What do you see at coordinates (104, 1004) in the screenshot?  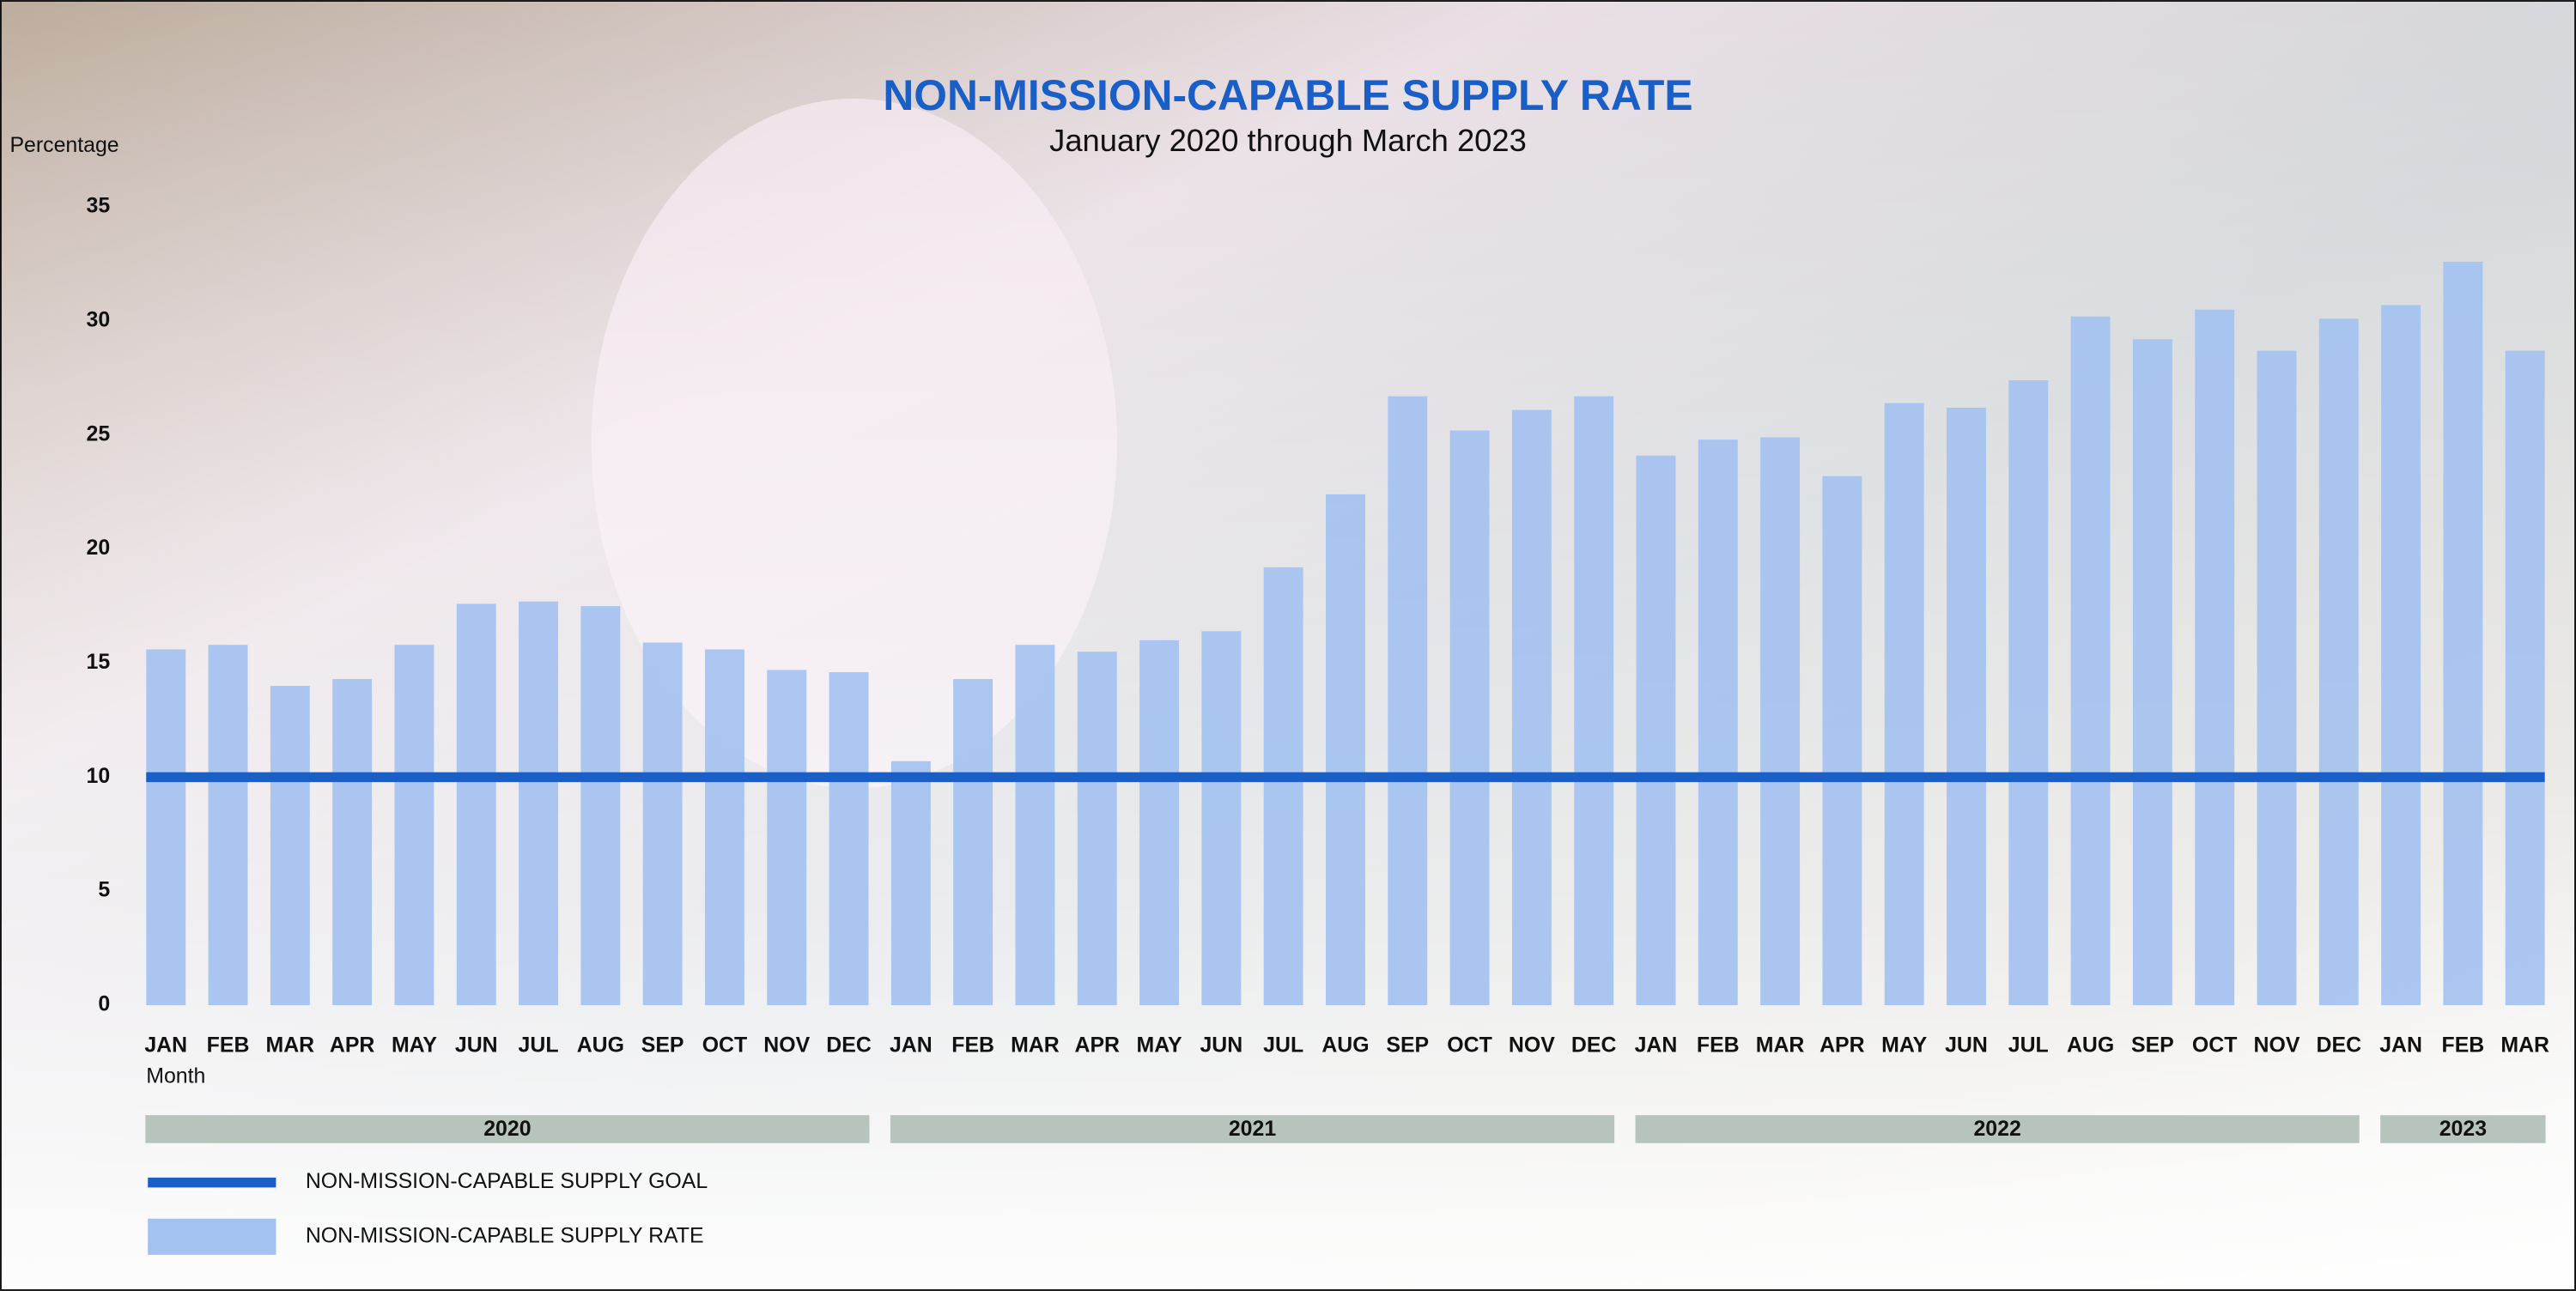 I see `y-tick-label: 0` at bounding box center [104, 1004].